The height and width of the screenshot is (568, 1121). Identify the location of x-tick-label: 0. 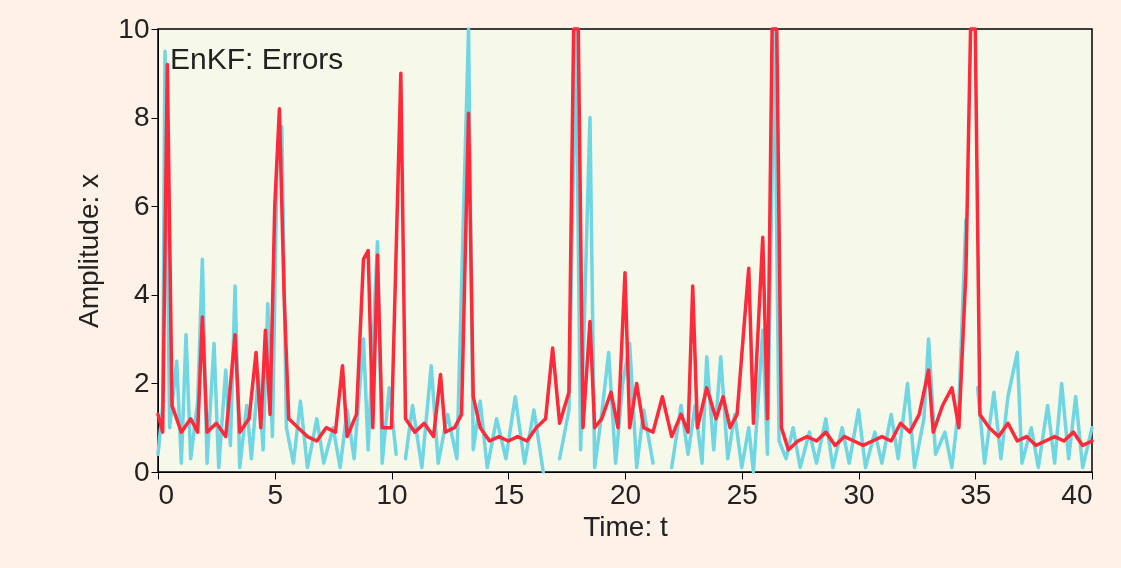
(166, 494).